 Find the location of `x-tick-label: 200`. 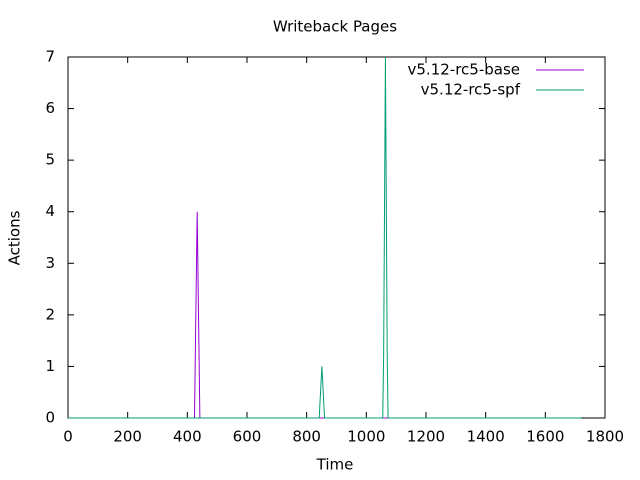

x-tick-label: 200 is located at coordinates (127, 437).